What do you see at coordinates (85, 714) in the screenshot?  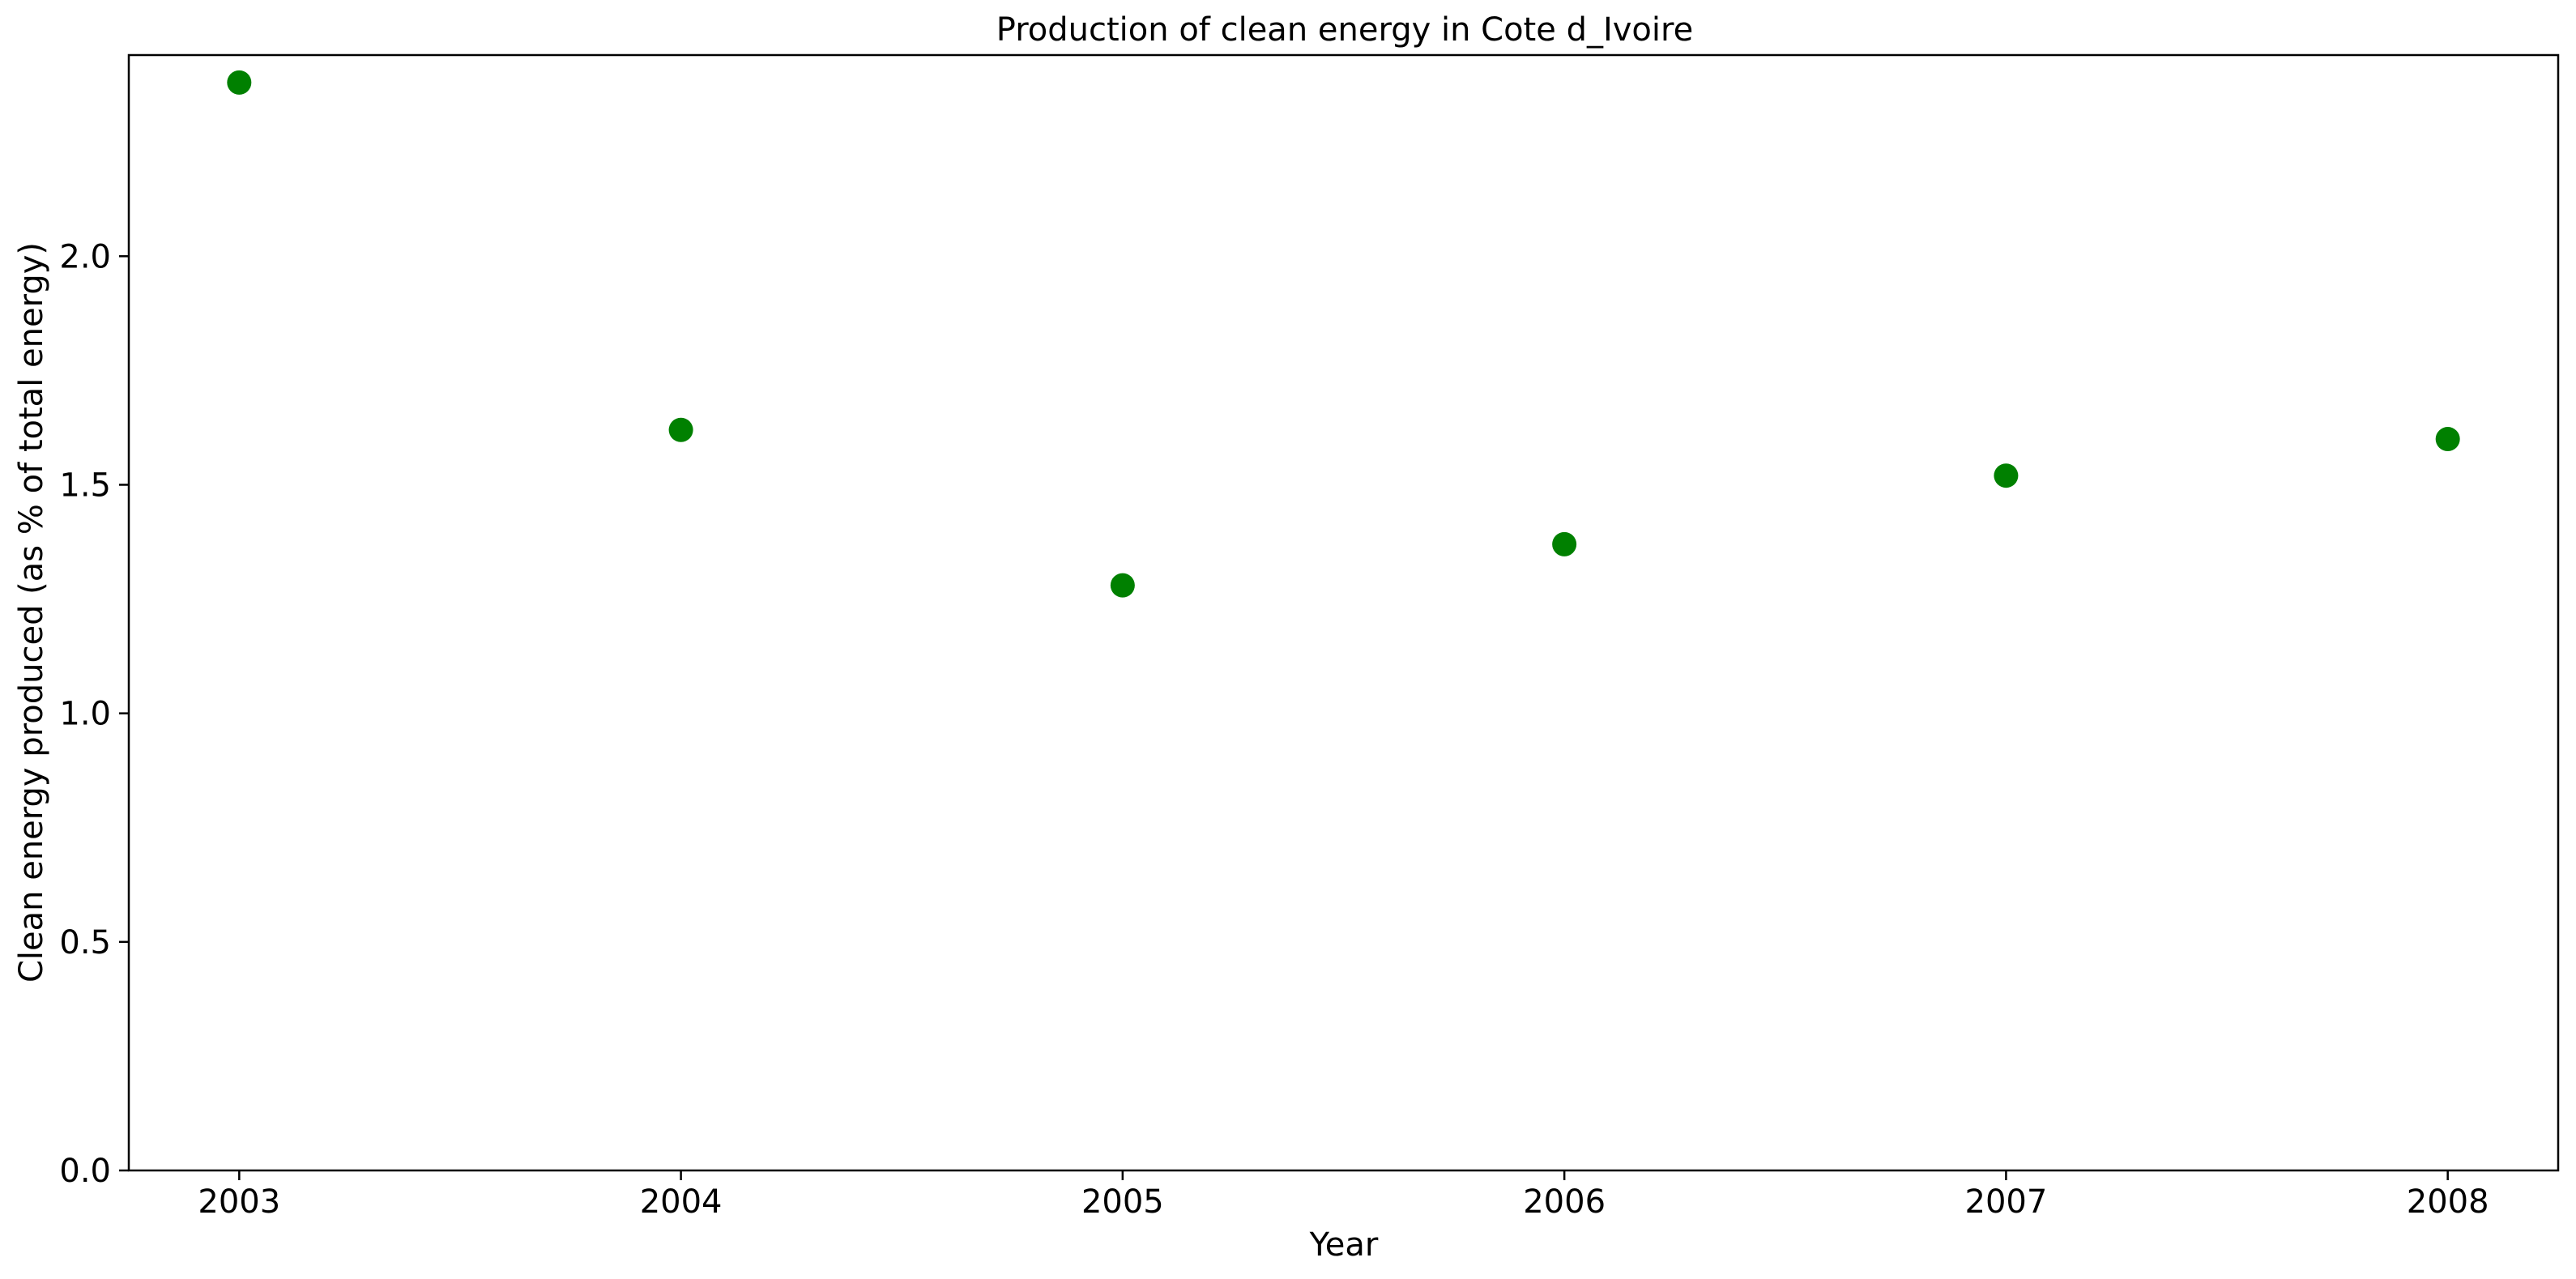 I see `y-tick-label: 1.0` at bounding box center [85, 714].